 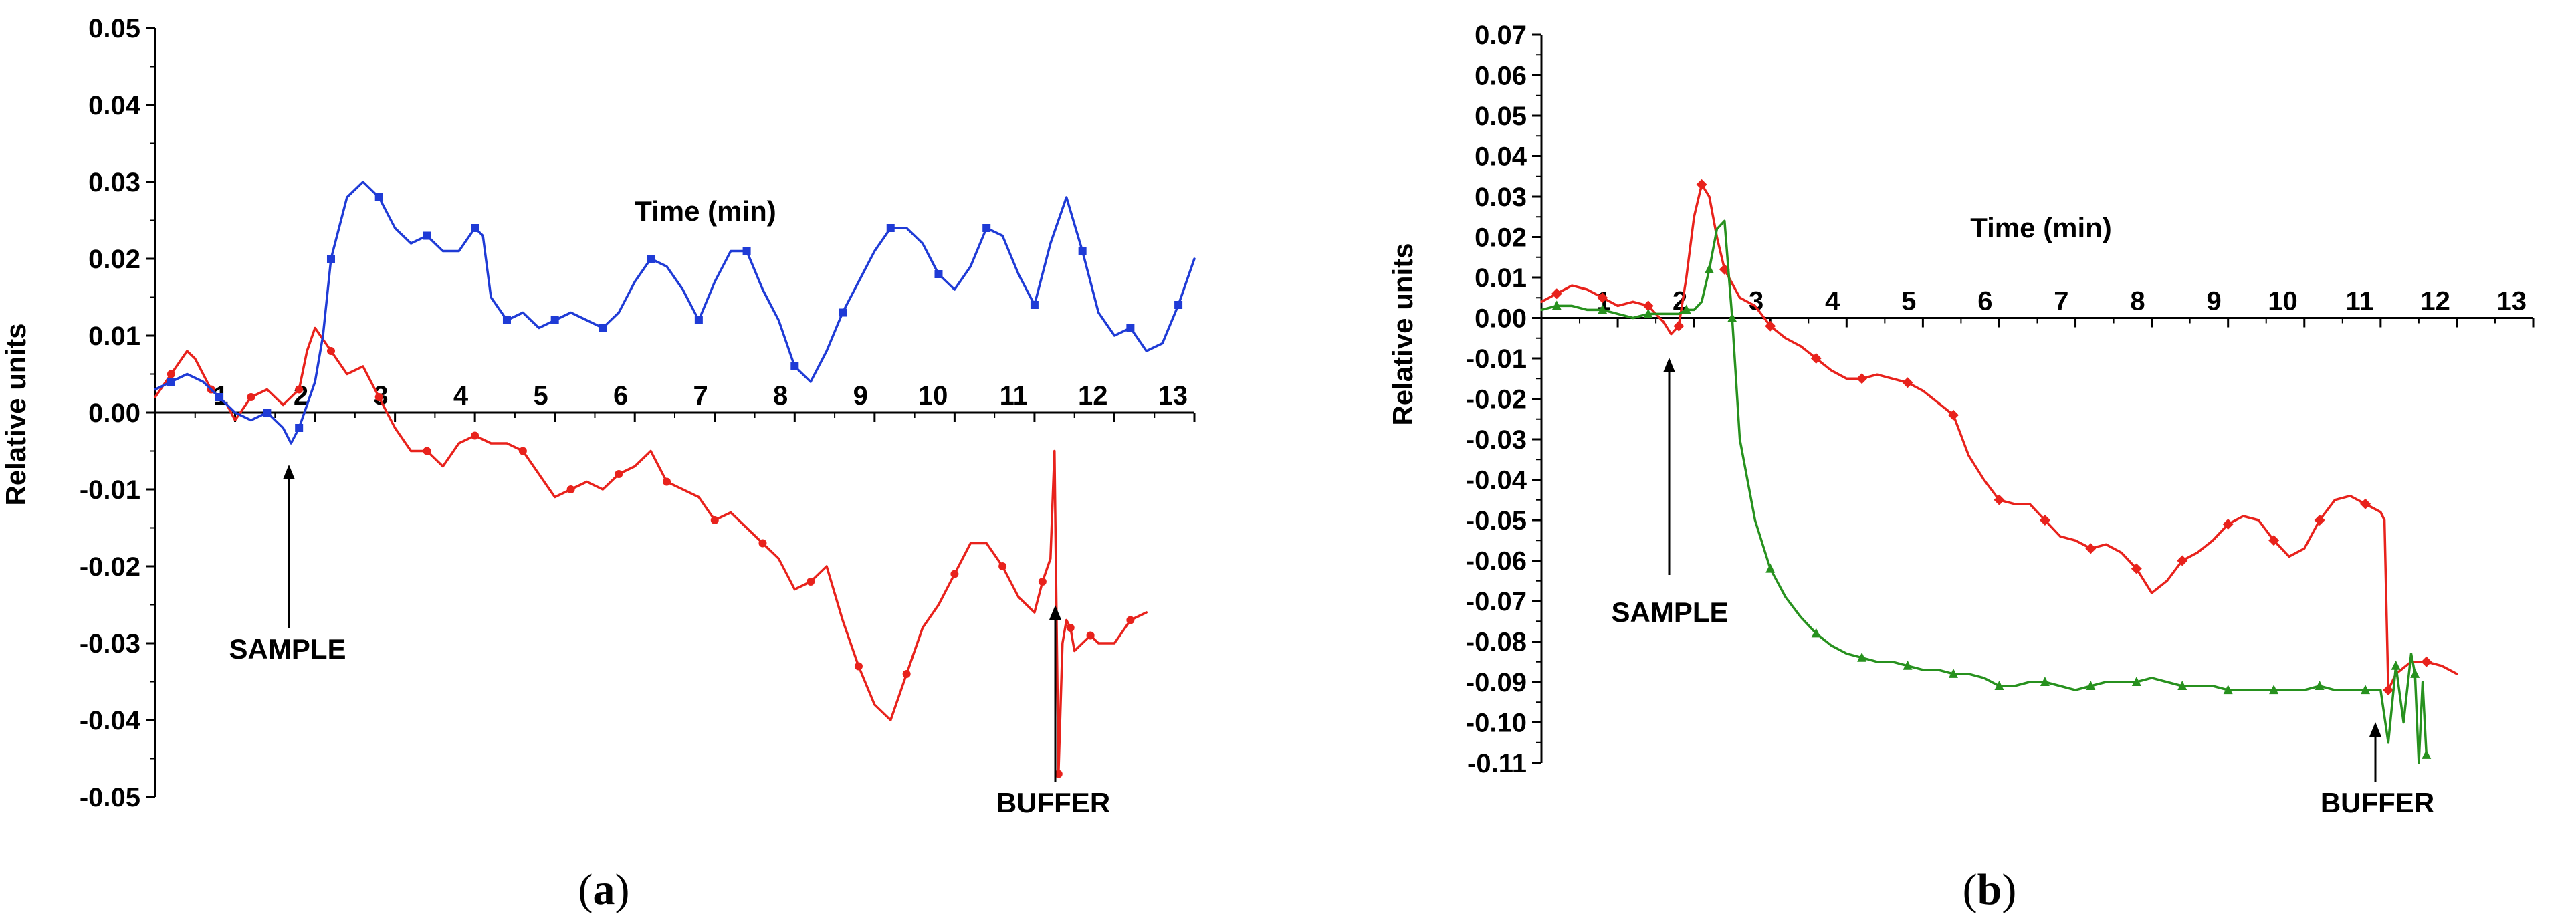 I want to click on panel-b-y-tick-label: 0.05, so click(x=1501, y=116).